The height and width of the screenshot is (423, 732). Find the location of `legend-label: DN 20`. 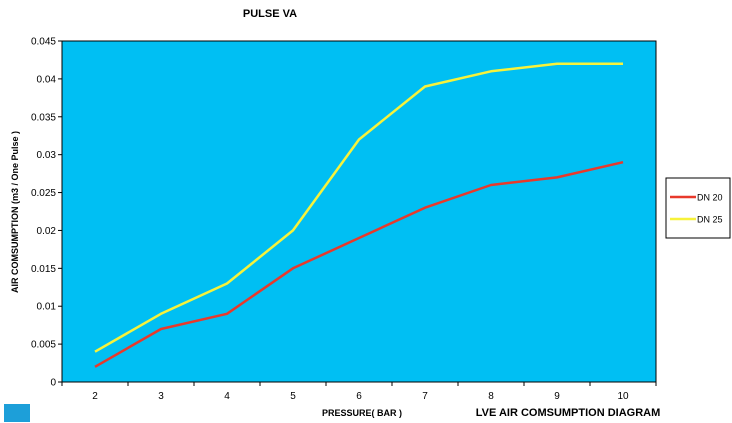

legend-label: DN 20 is located at coordinates (710, 198).